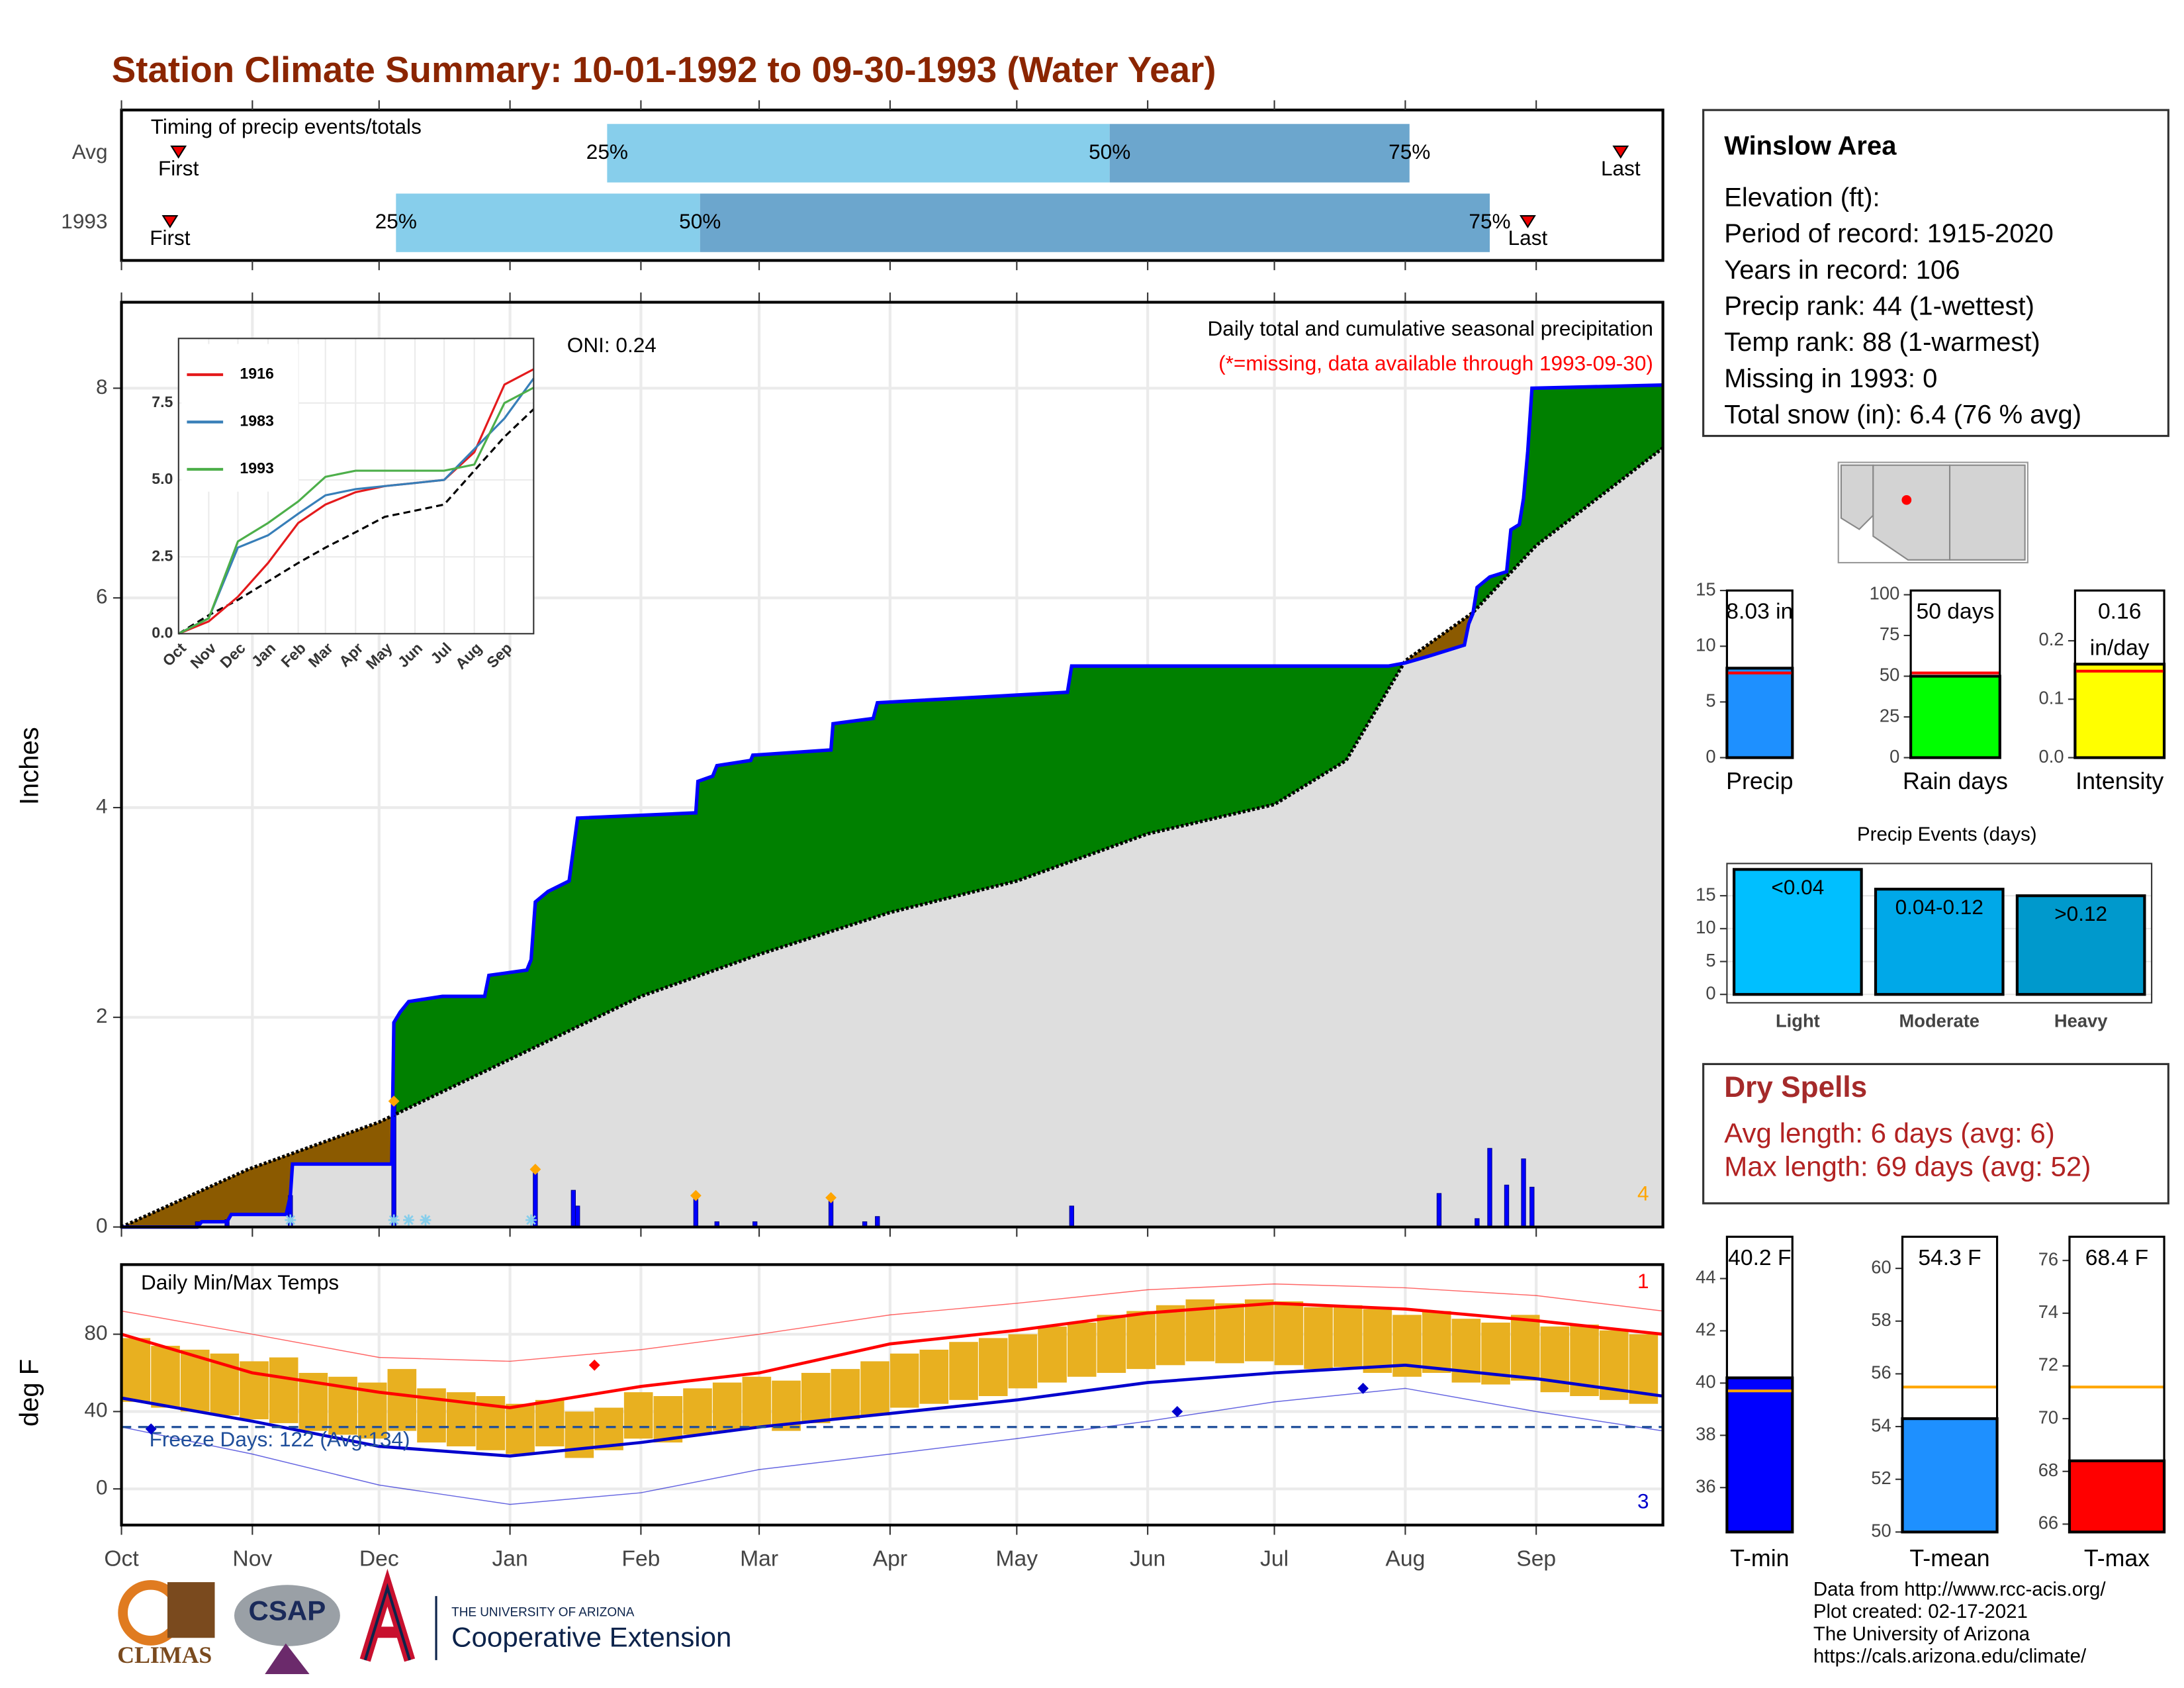 Image resolution: width=2184 pixels, height=1688 pixels. What do you see at coordinates (1920, 1611) in the screenshot?
I see `credit-line: Plot created: 02-17-2021` at bounding box center [1920, 1611].